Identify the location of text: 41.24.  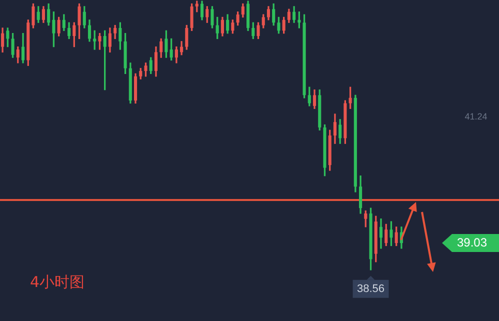
(476, 116).